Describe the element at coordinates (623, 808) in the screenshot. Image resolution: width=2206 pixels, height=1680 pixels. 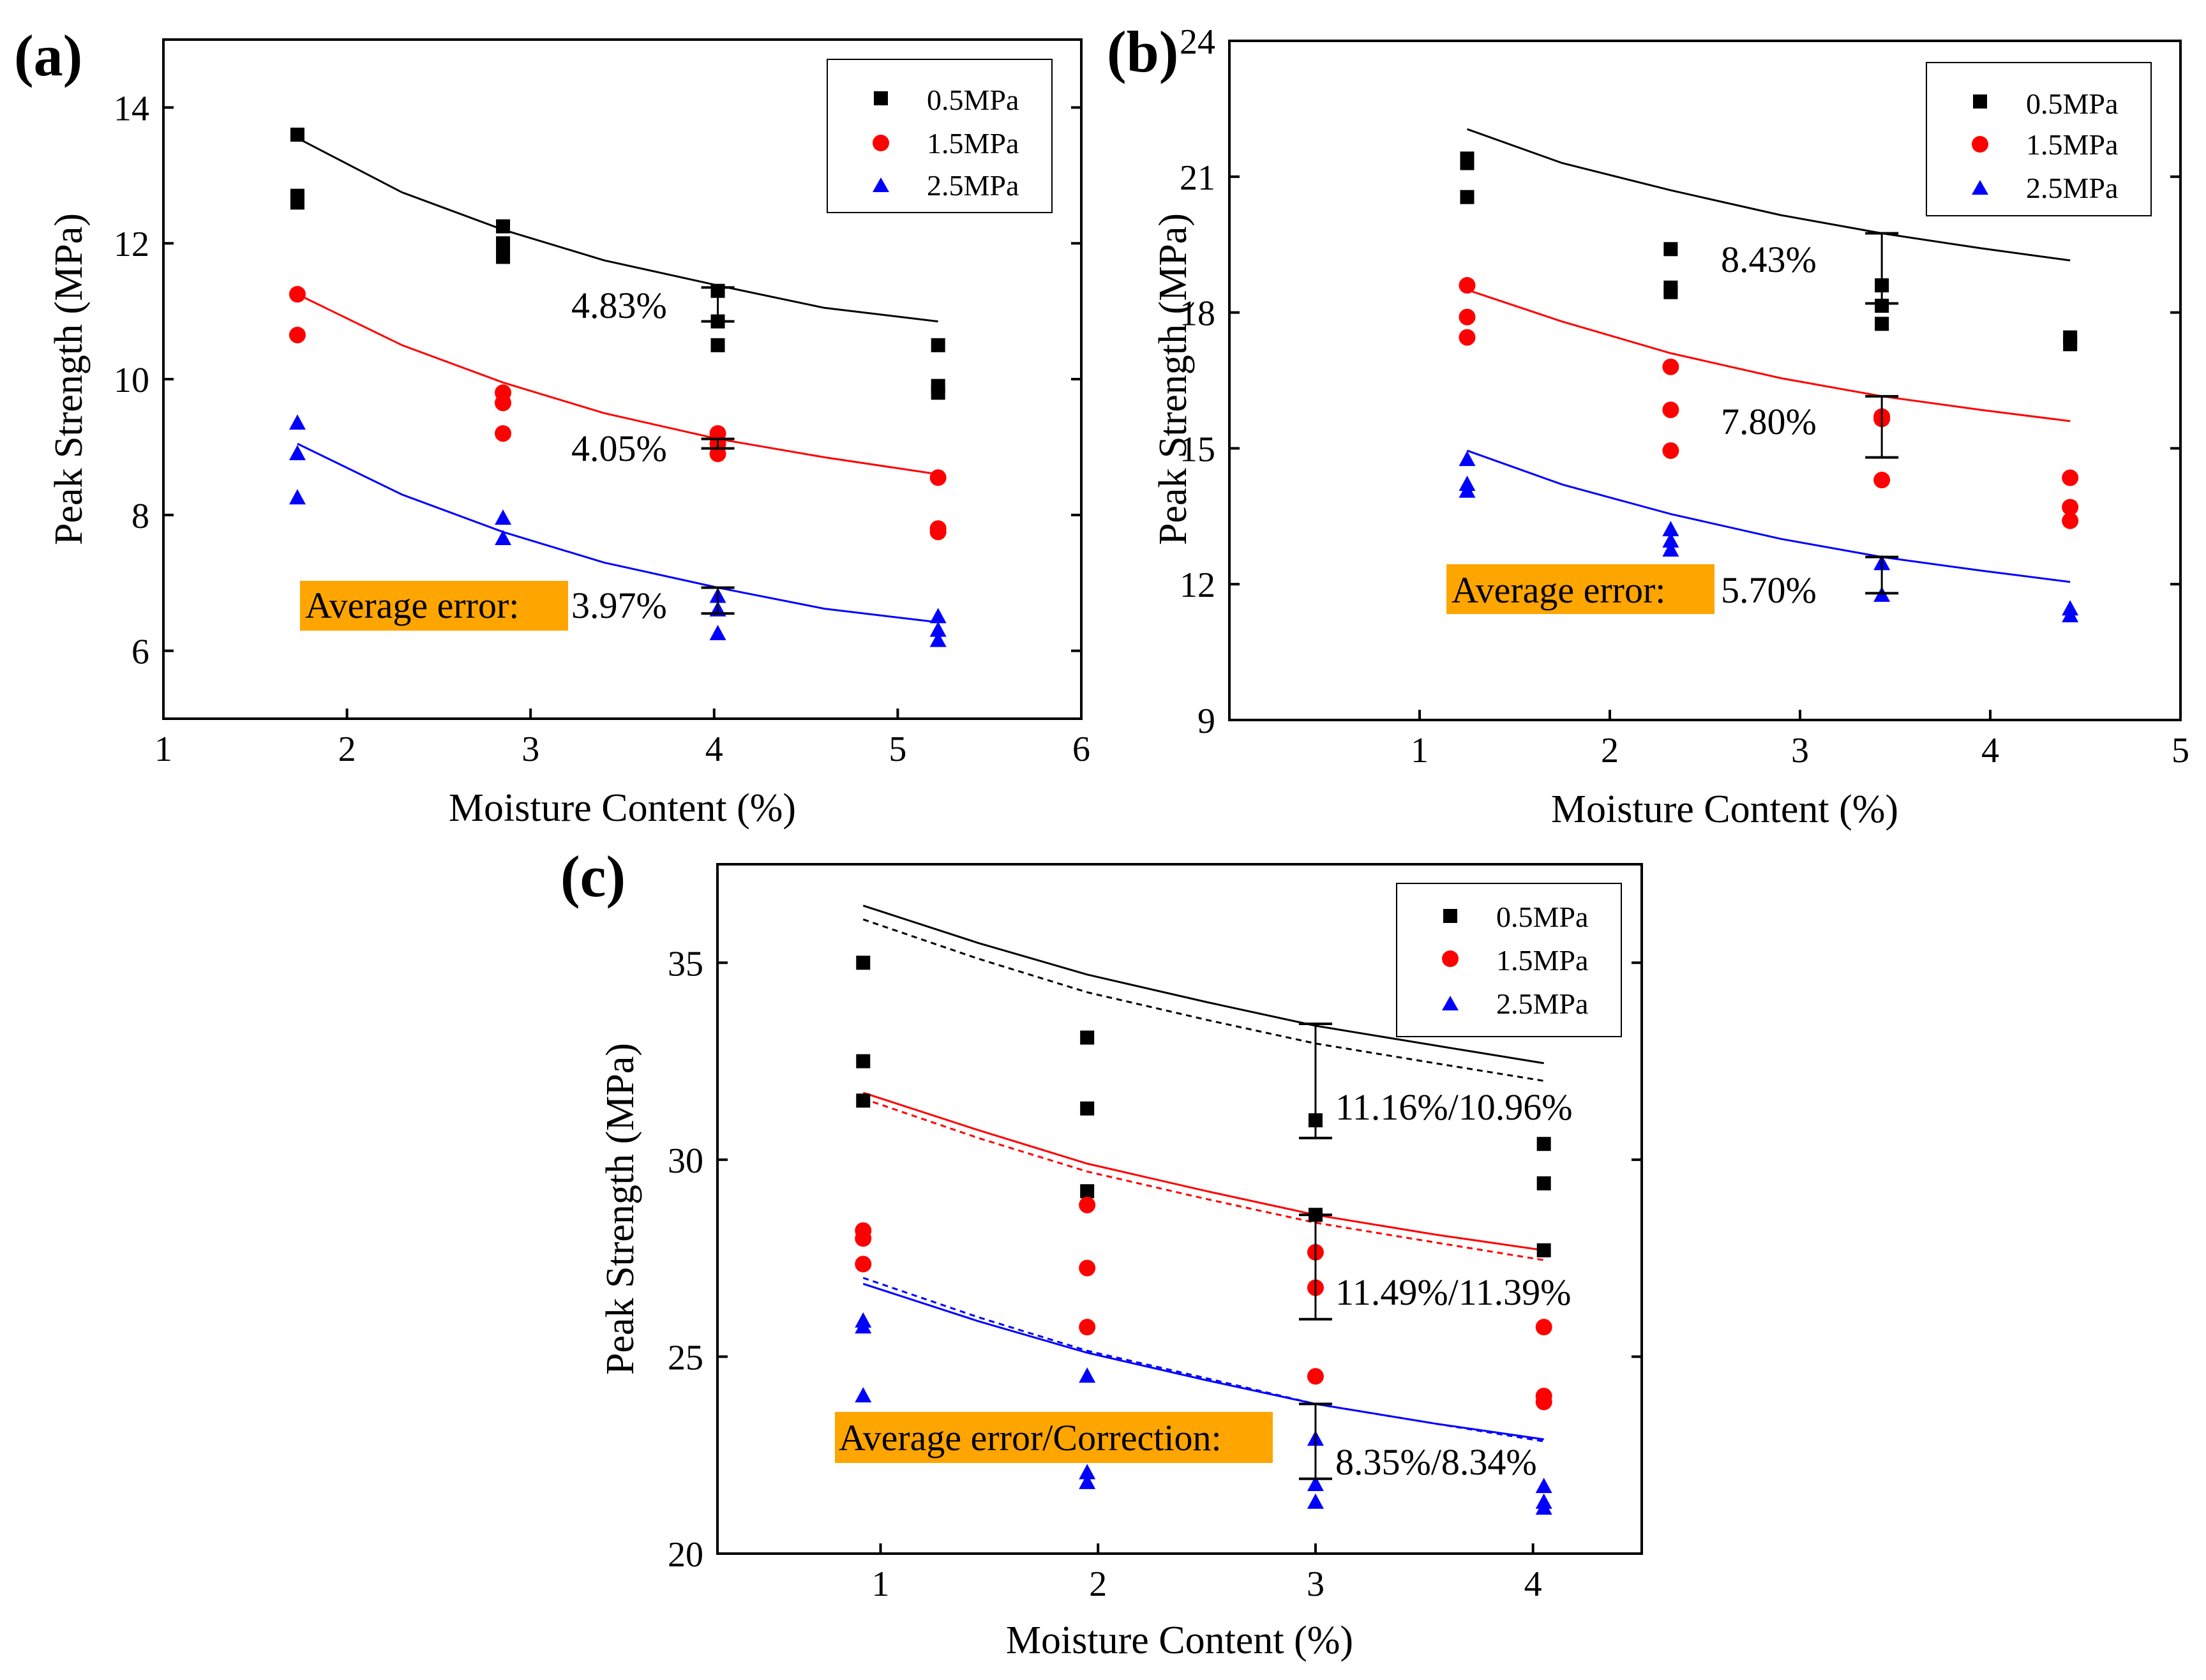
I see `x-axis-label-a: Moisture Content (%)` at that location.